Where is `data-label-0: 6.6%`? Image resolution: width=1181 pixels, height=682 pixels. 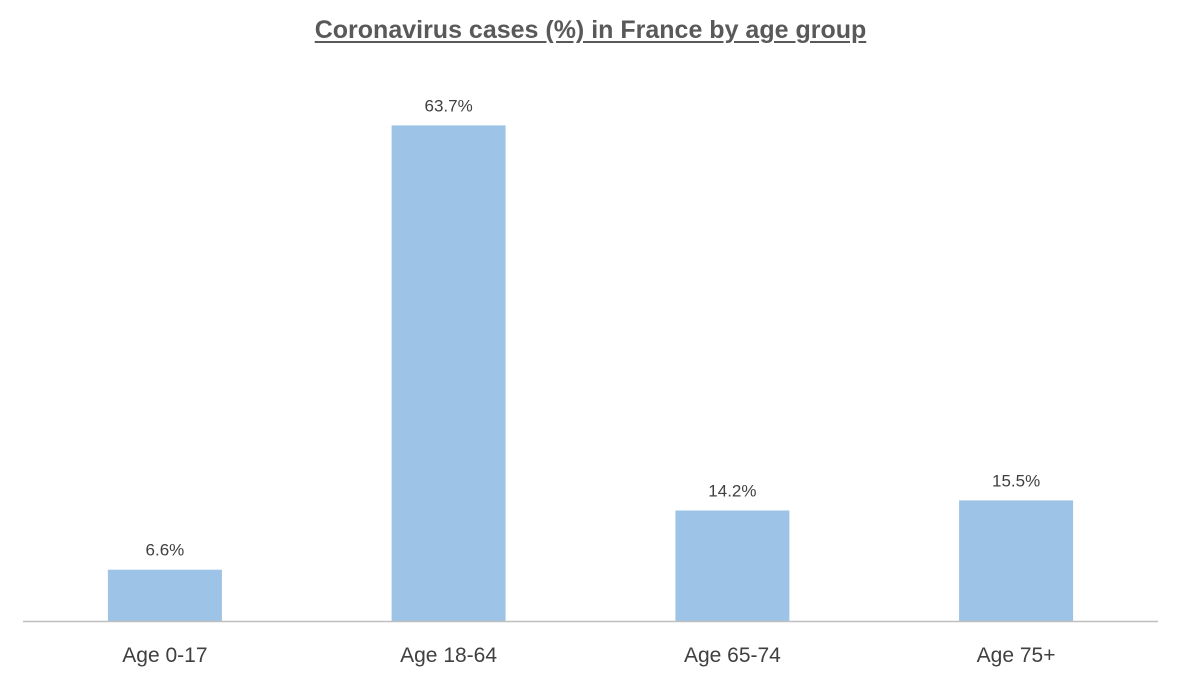 data-label-0: 6.6% is located at coordinates (165, 550).